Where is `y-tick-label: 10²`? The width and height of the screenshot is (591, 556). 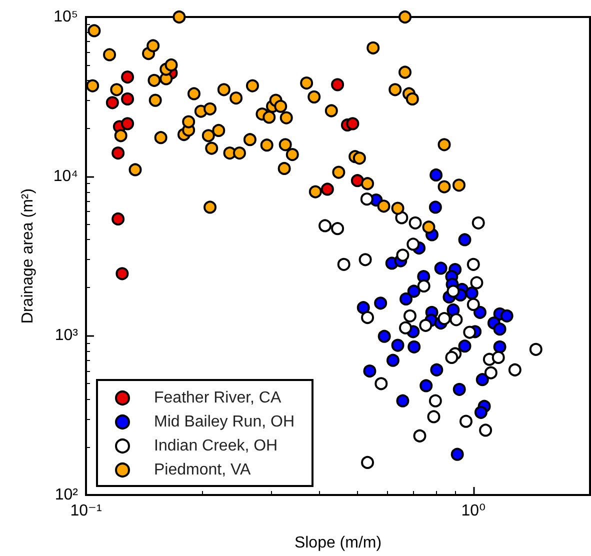
y-tick-label: 10² is located at coordinates (66, 495).